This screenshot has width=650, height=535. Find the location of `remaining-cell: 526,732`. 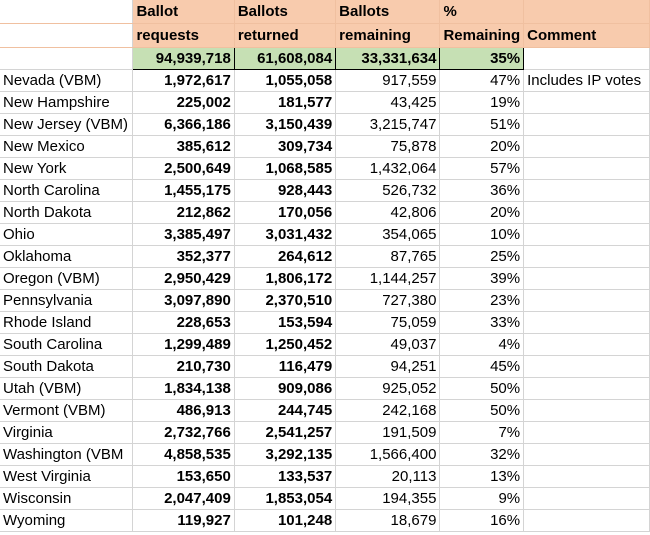

remaining-cell: 526,732 is located at coordinates (388, 190).